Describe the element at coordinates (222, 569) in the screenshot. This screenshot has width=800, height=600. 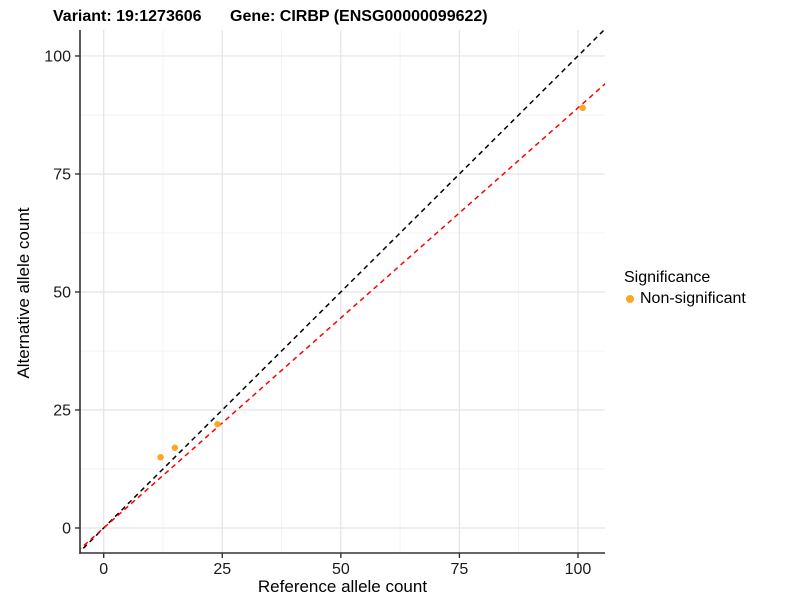
I see `x-tick-label: 25` at that location.